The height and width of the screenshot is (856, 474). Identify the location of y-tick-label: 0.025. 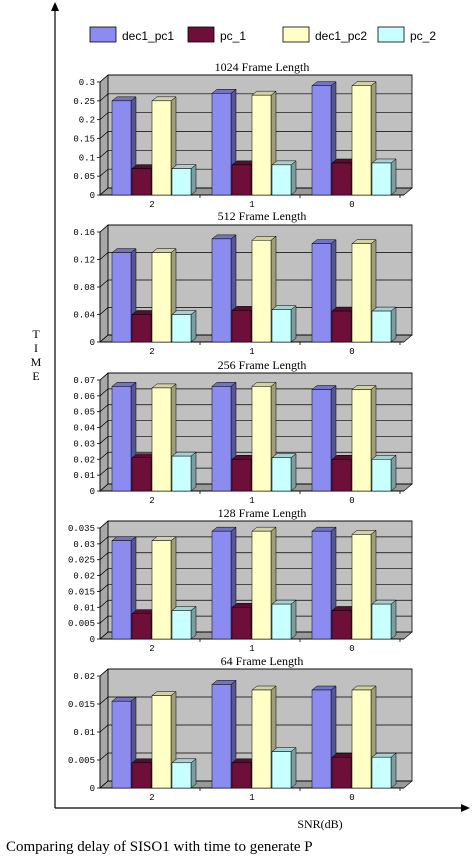
(81, 561).